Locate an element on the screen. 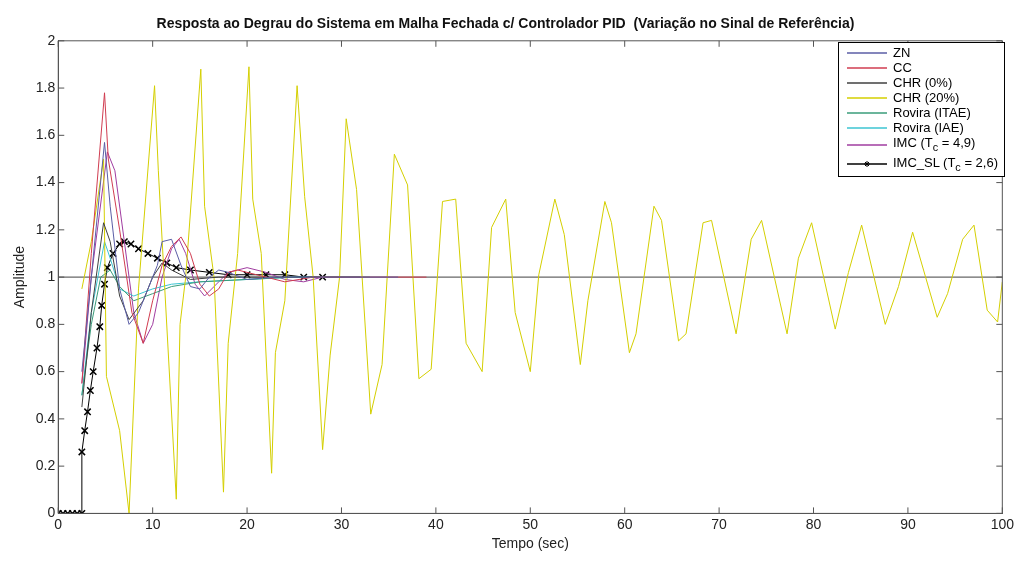  x-tick-label: 70 is located at coordinates (719, 523).